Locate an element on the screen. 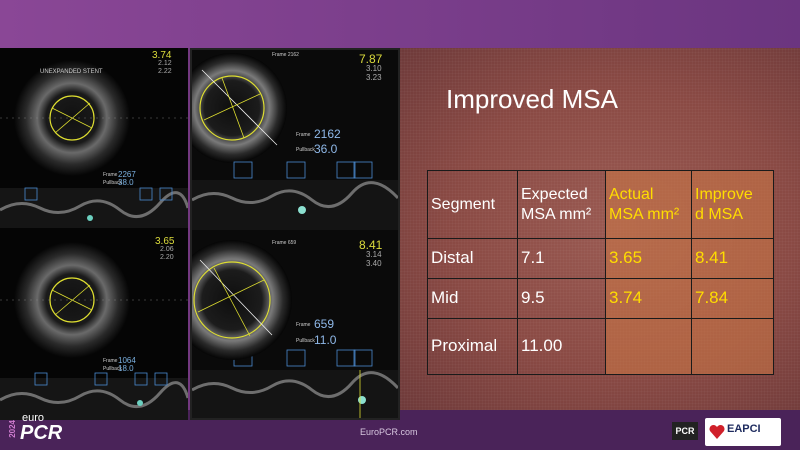 Image resolution: width=800 pixels, height=450 pixels. table-row: Distal 7.1 3.65 8.41 is located at coordinates (600, 258).